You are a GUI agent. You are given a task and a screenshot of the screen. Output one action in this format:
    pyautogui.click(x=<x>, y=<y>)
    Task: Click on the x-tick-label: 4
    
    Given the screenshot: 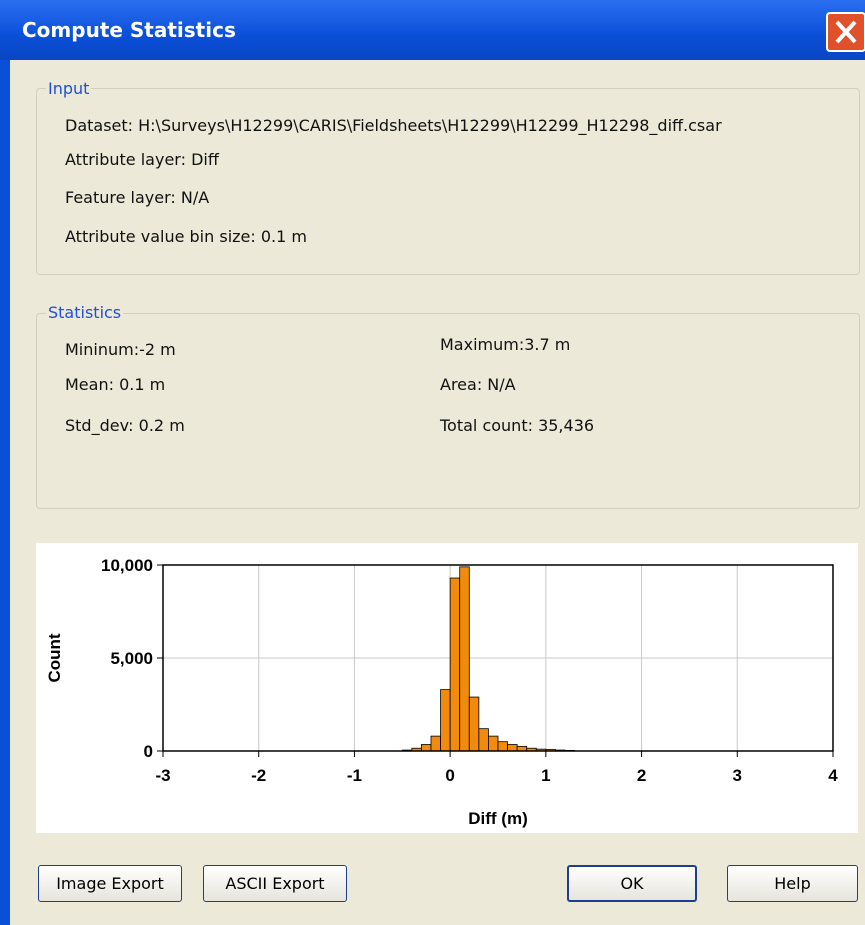 What is the action you would take?
    pyautogui.click(x=833, y=775)
    